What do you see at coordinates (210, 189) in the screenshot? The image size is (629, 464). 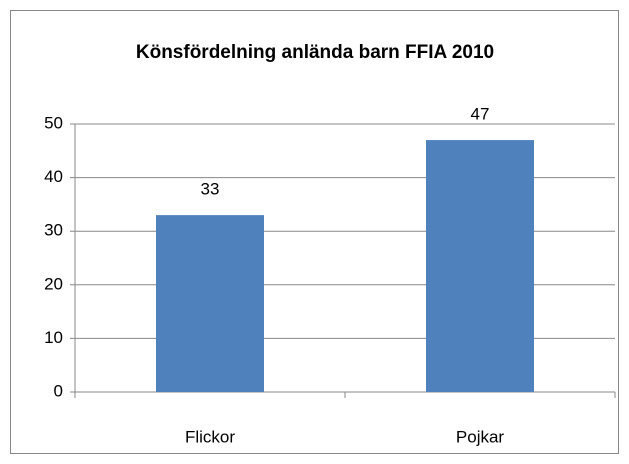 I see `data-label: 33` at bounding box center [210, 189].